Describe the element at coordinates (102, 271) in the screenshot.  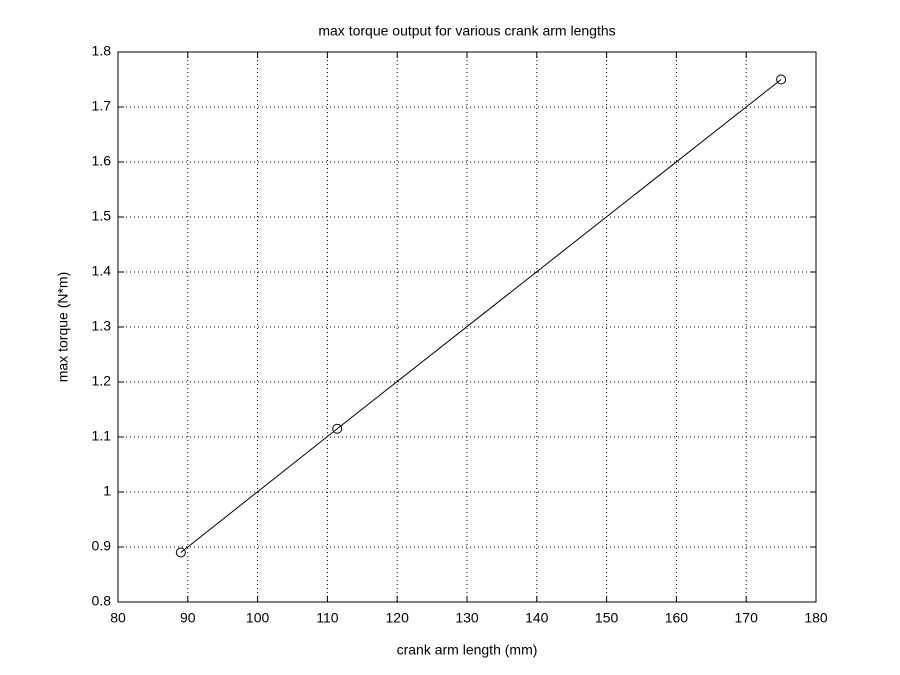
I see `y-tick-label: 1.4` at that location.